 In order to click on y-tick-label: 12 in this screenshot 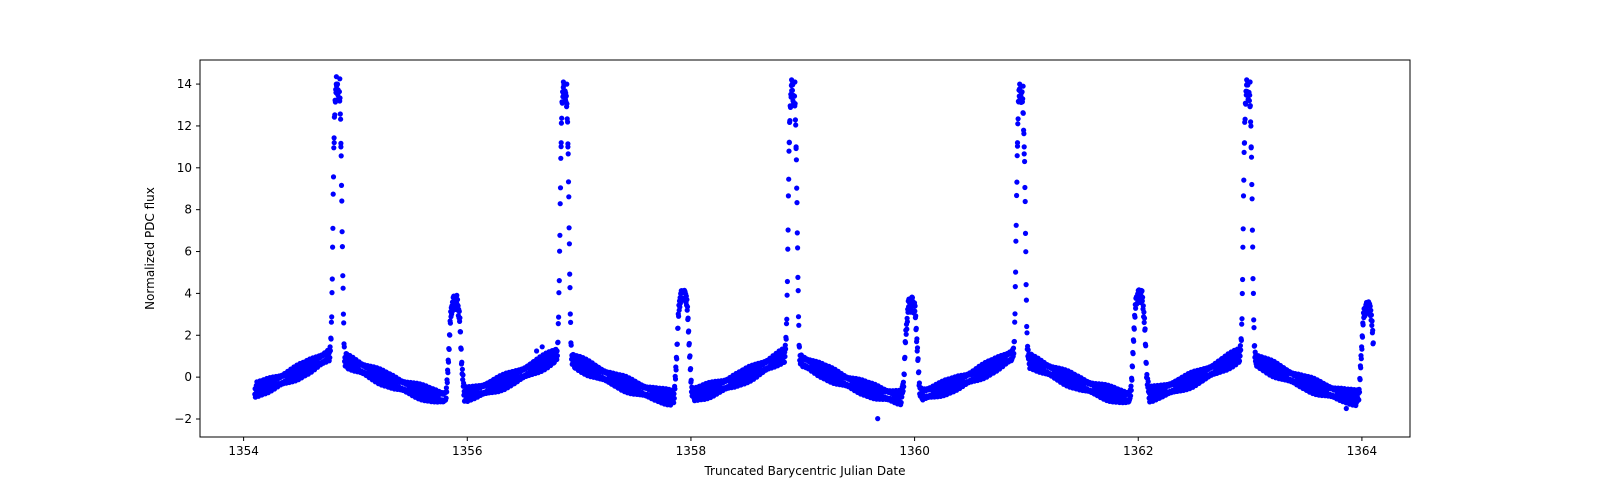, I will do `click(184, 126)`.